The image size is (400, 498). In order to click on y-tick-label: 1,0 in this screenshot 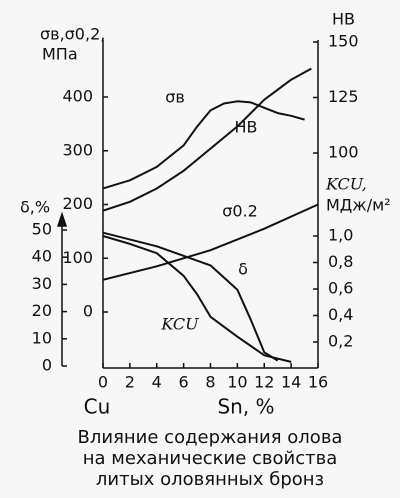, I will do `click(340, 235)`.